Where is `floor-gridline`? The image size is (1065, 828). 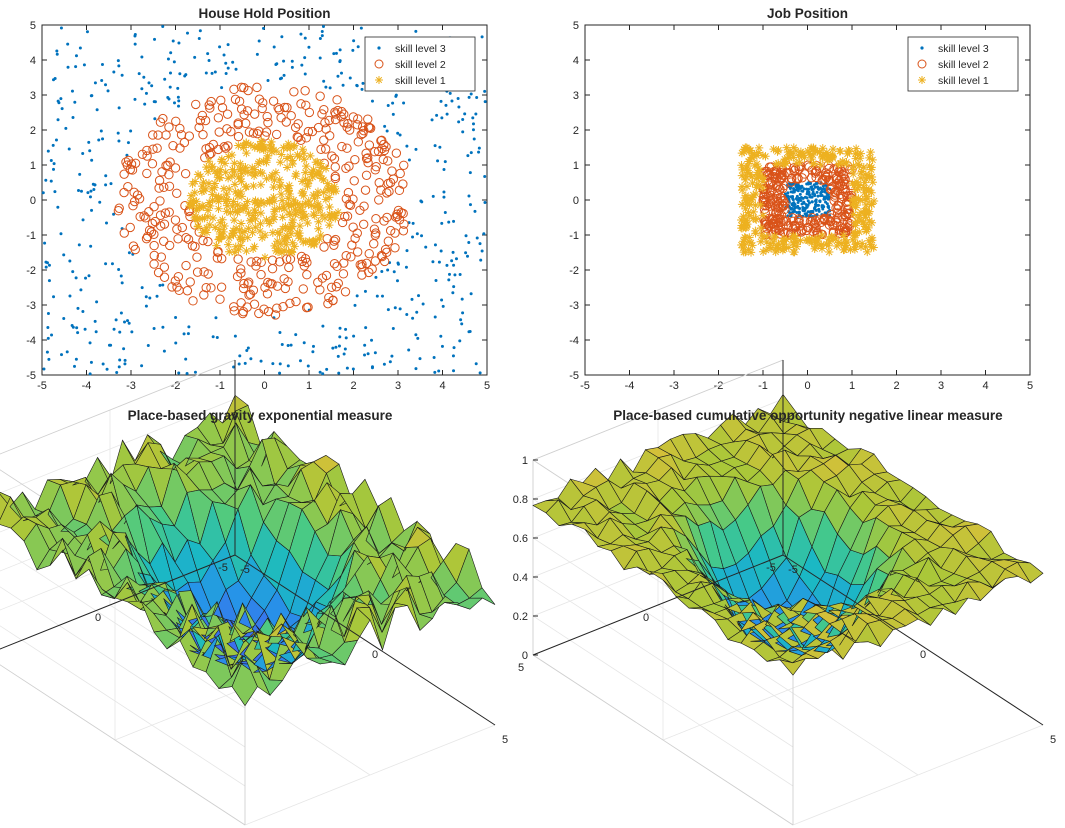 floor-gridline is located at coordinates (788, 690).